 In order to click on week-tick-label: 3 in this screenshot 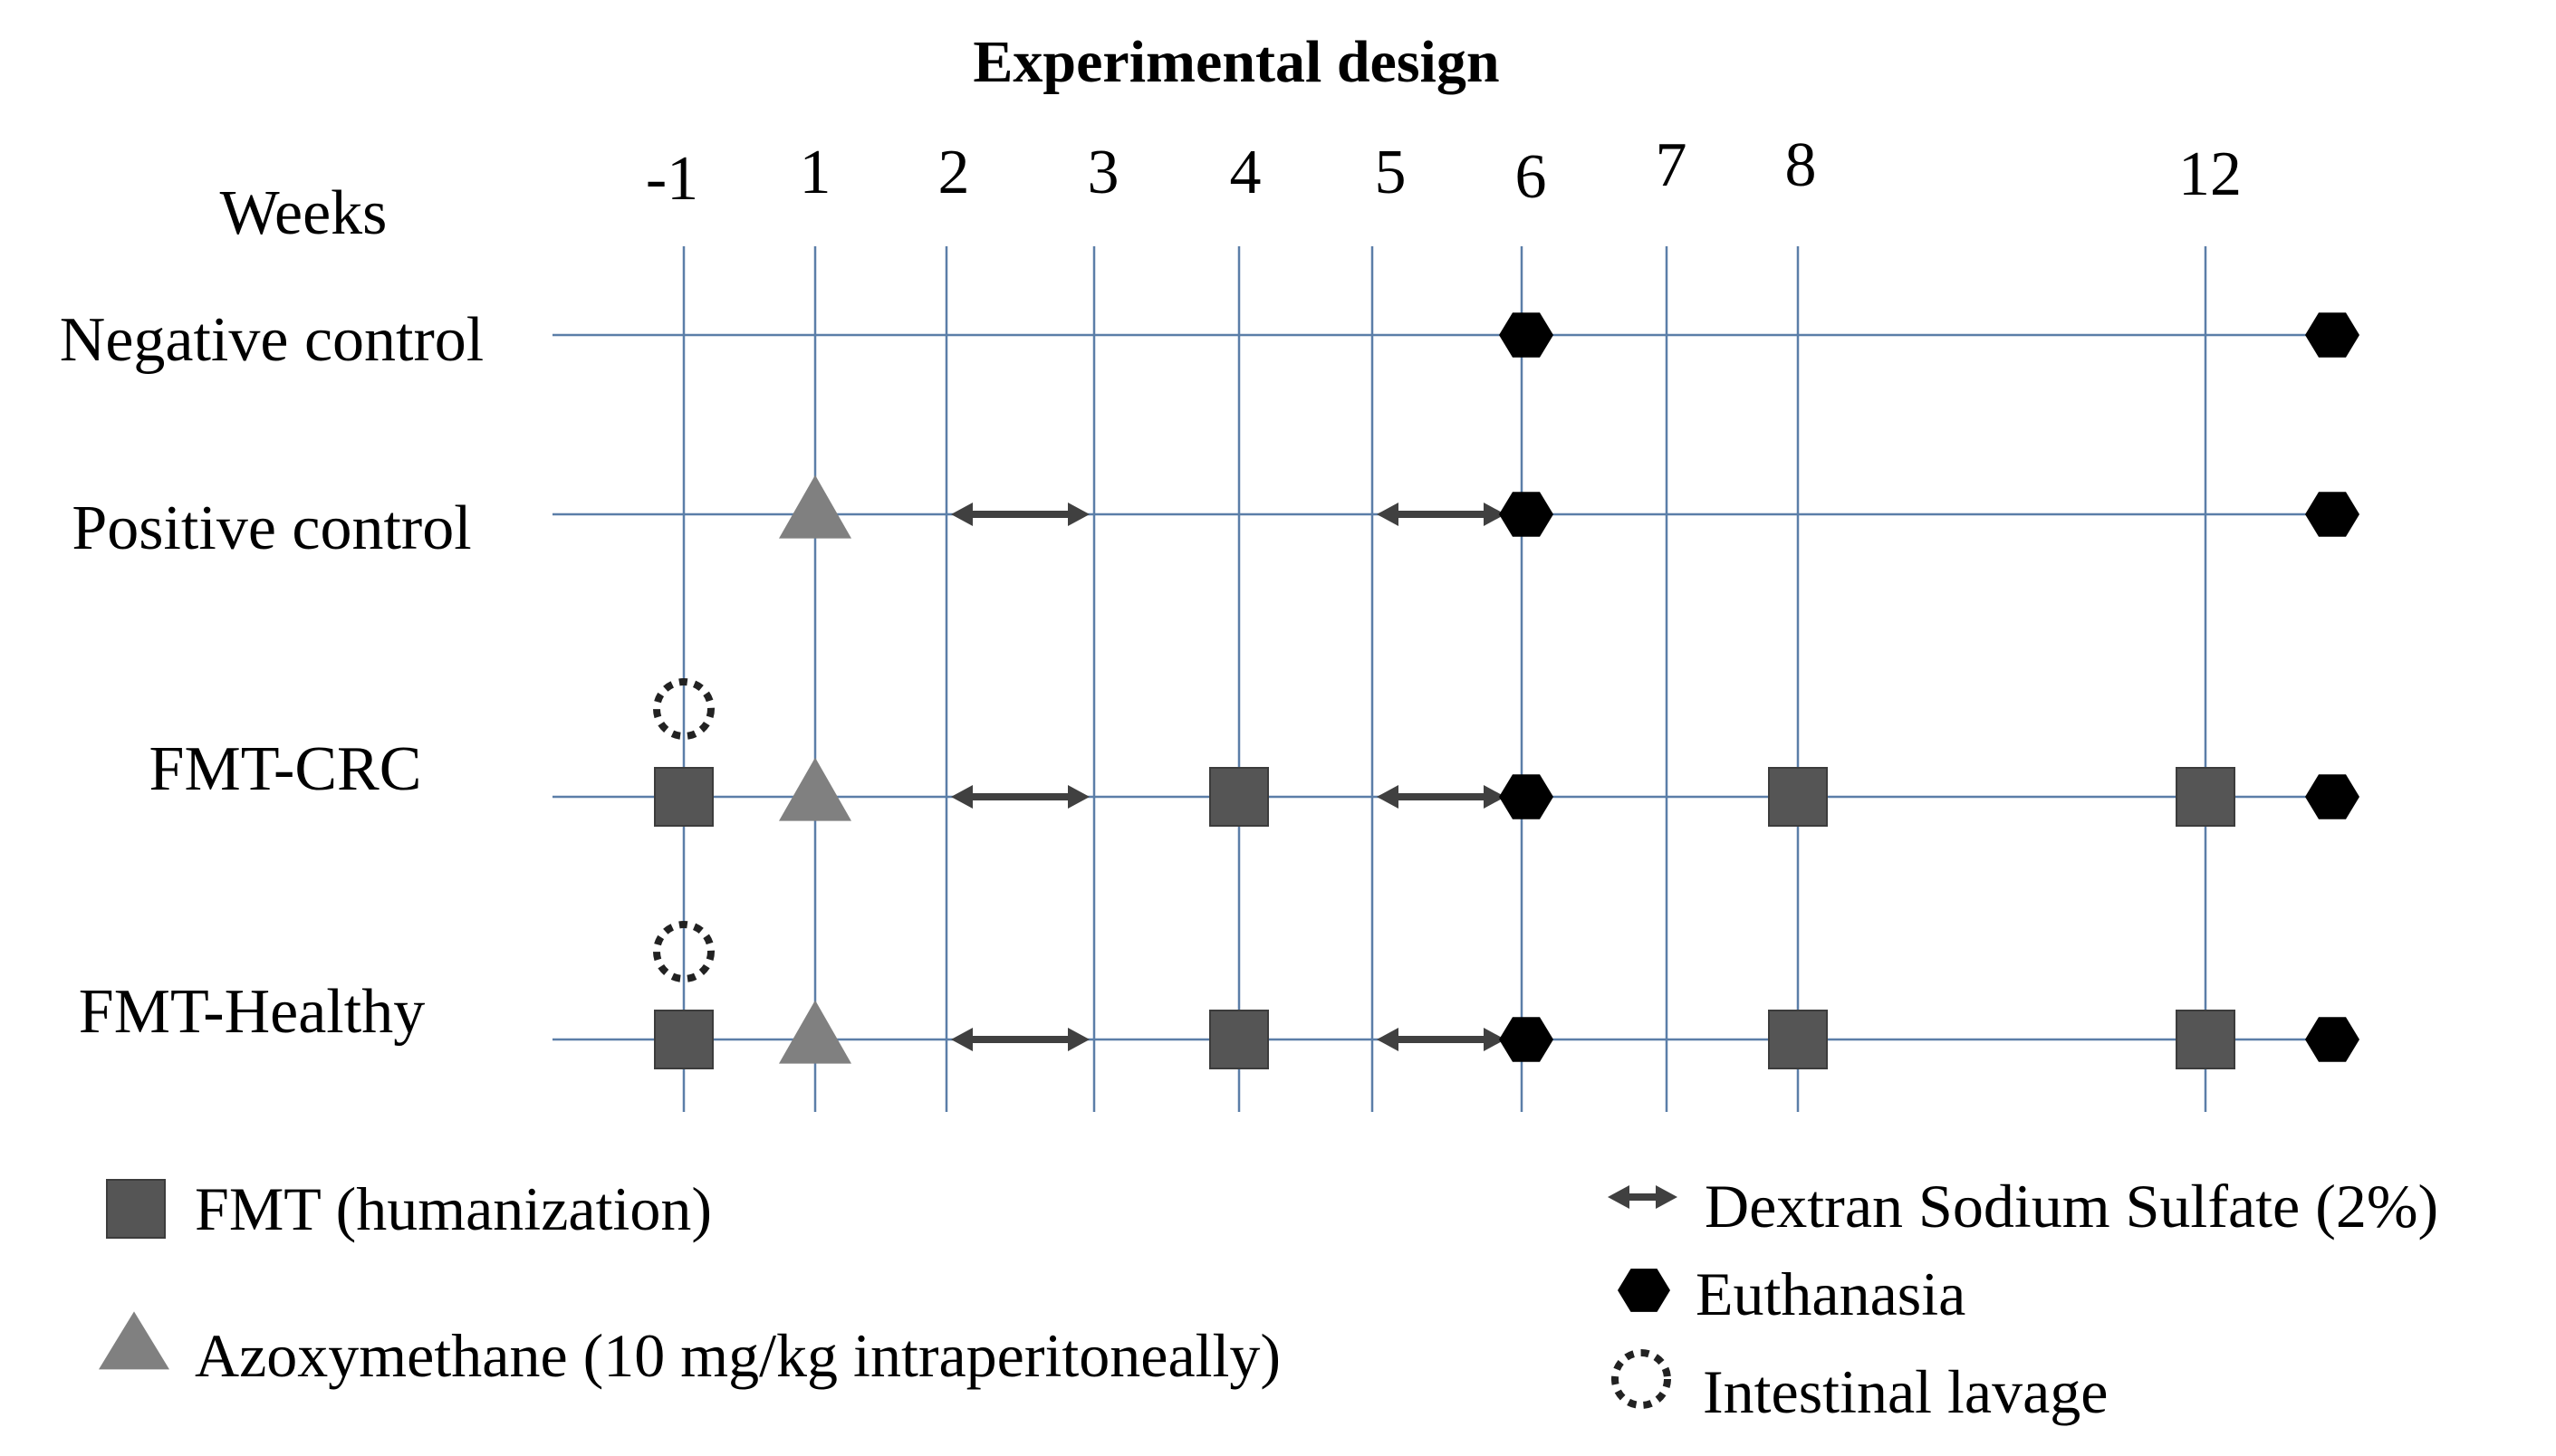, I will do `click(1104, 173)`.